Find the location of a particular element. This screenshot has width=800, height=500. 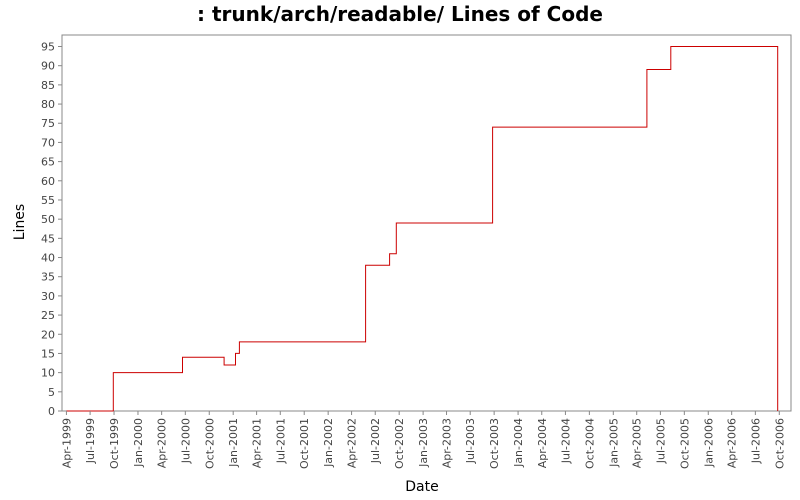

x-tick-label: Apr-1999 is located at coordinates (66, 443).